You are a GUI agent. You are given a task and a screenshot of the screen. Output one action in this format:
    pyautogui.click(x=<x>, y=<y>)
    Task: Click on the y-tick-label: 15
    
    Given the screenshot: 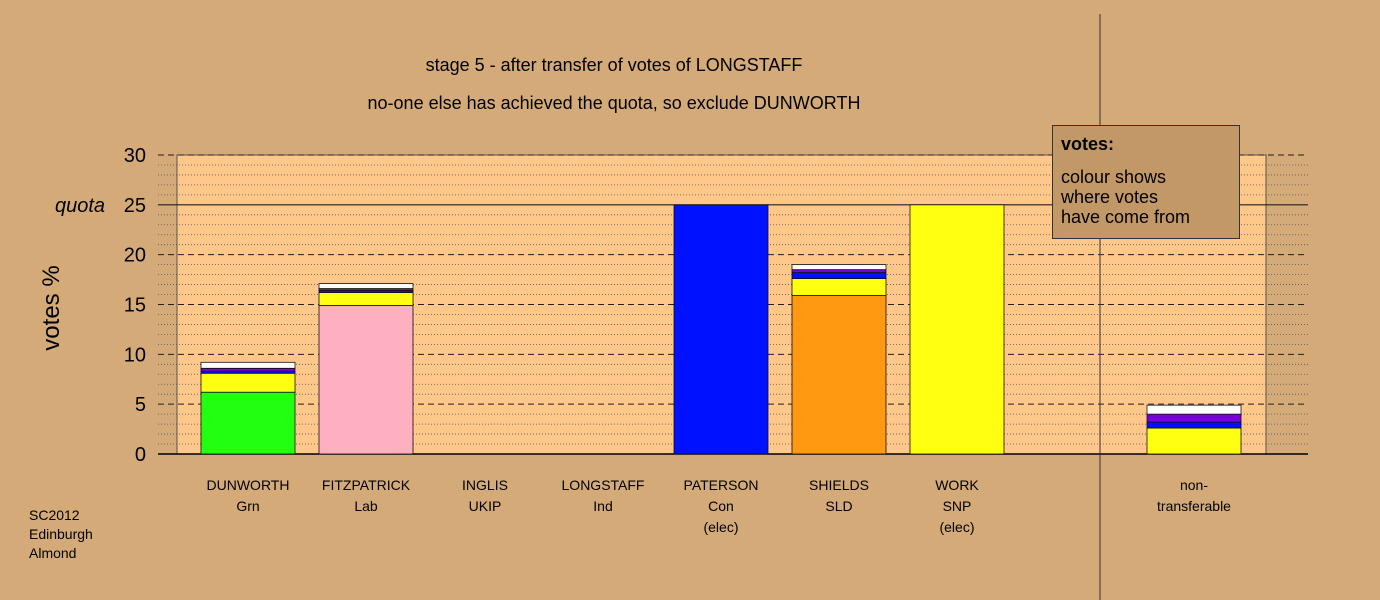 What is the action you would take?
    pyautogui.click(x=135, y=306)
    